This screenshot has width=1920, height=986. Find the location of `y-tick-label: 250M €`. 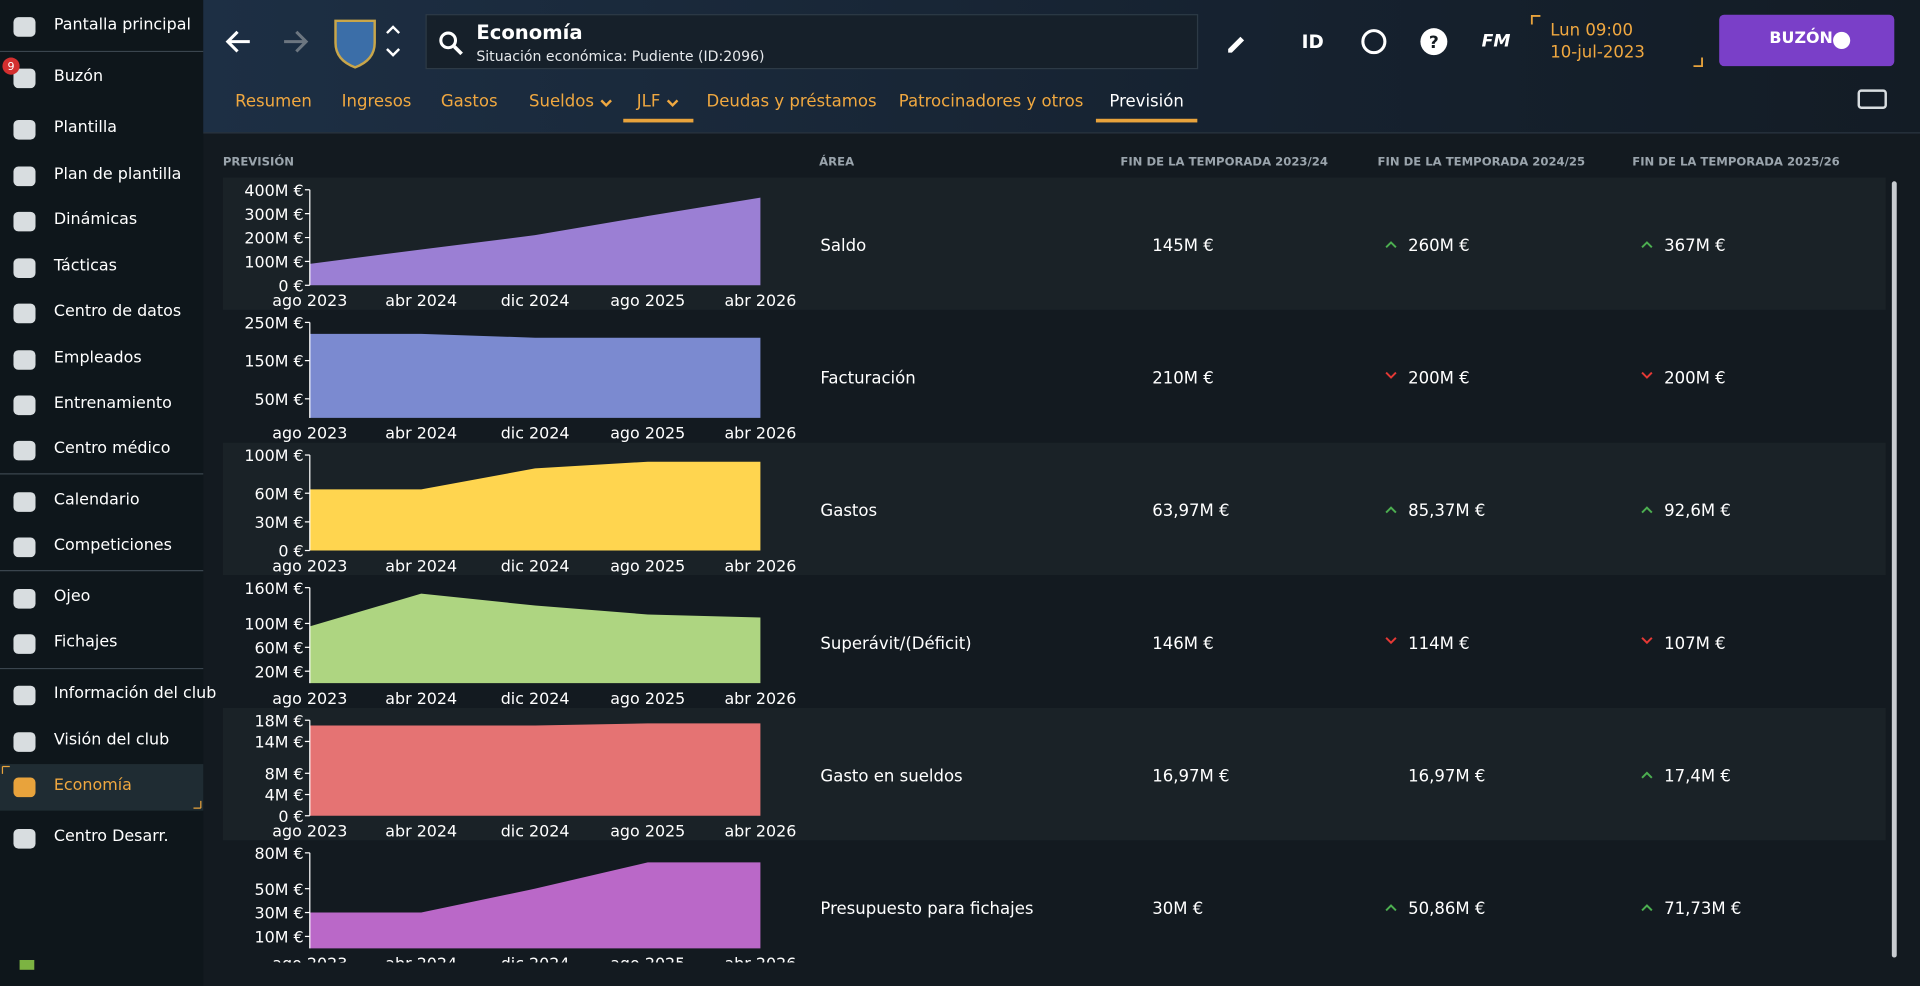

y-tick-label: 250M € is located at coordinates (273, 323).